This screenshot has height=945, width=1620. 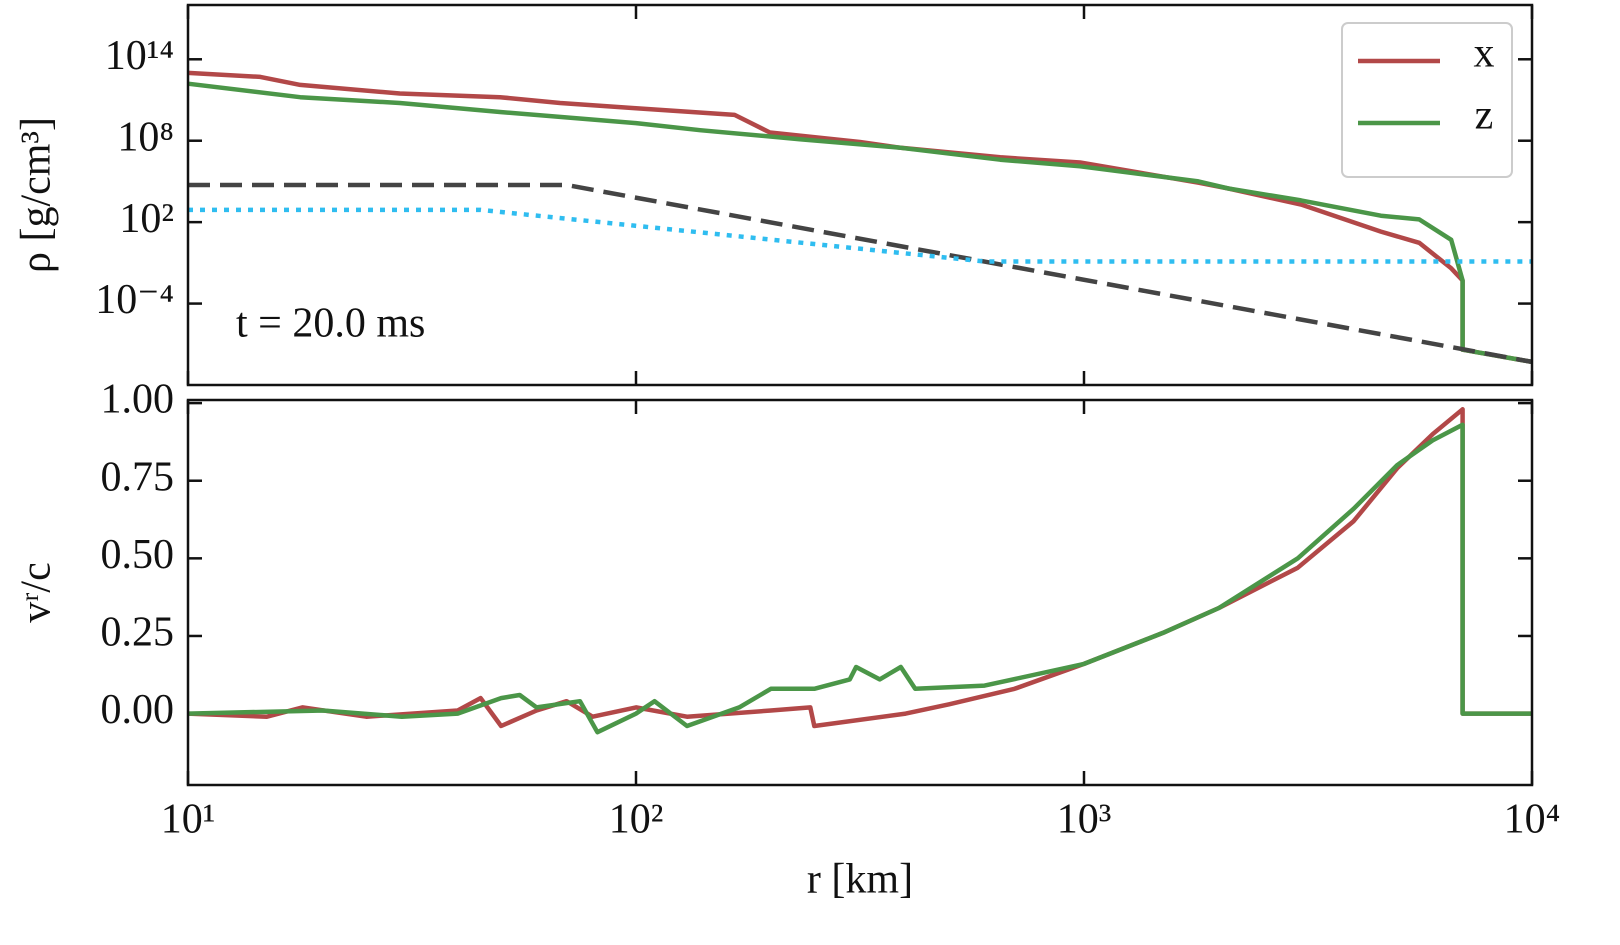 I want to click on x-tick-label: 10³, so click(x=1084, y=820).